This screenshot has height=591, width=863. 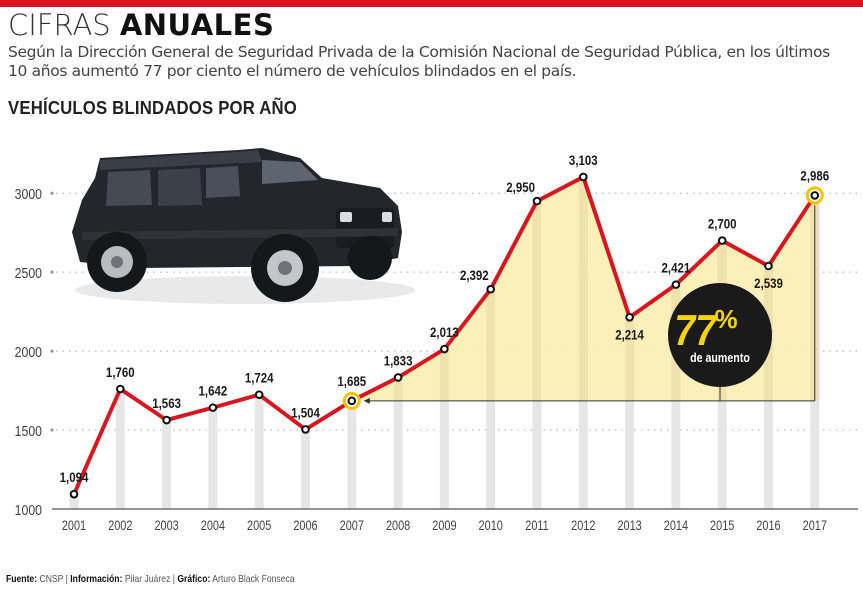 I want to click on chart-title: VEHÍCULOS BLINDADOS POR AÑO, so click(x=152, y=108).